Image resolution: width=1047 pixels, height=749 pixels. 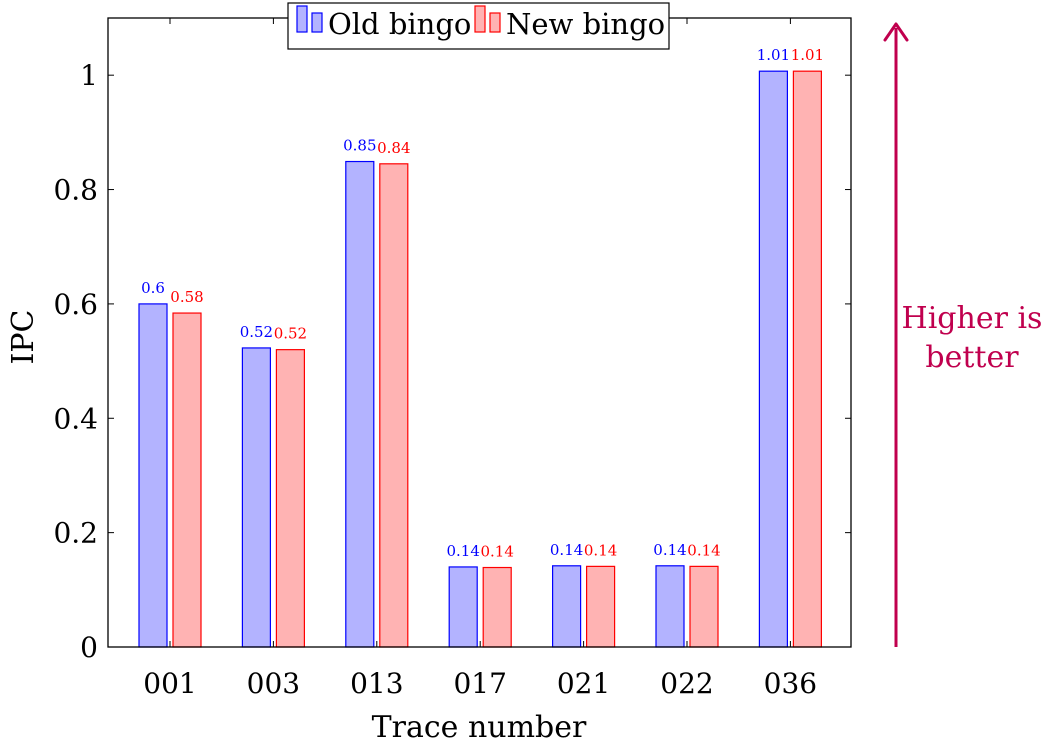 I want to click on legend: Old bingo New bingo, so click(x=478, y=26).